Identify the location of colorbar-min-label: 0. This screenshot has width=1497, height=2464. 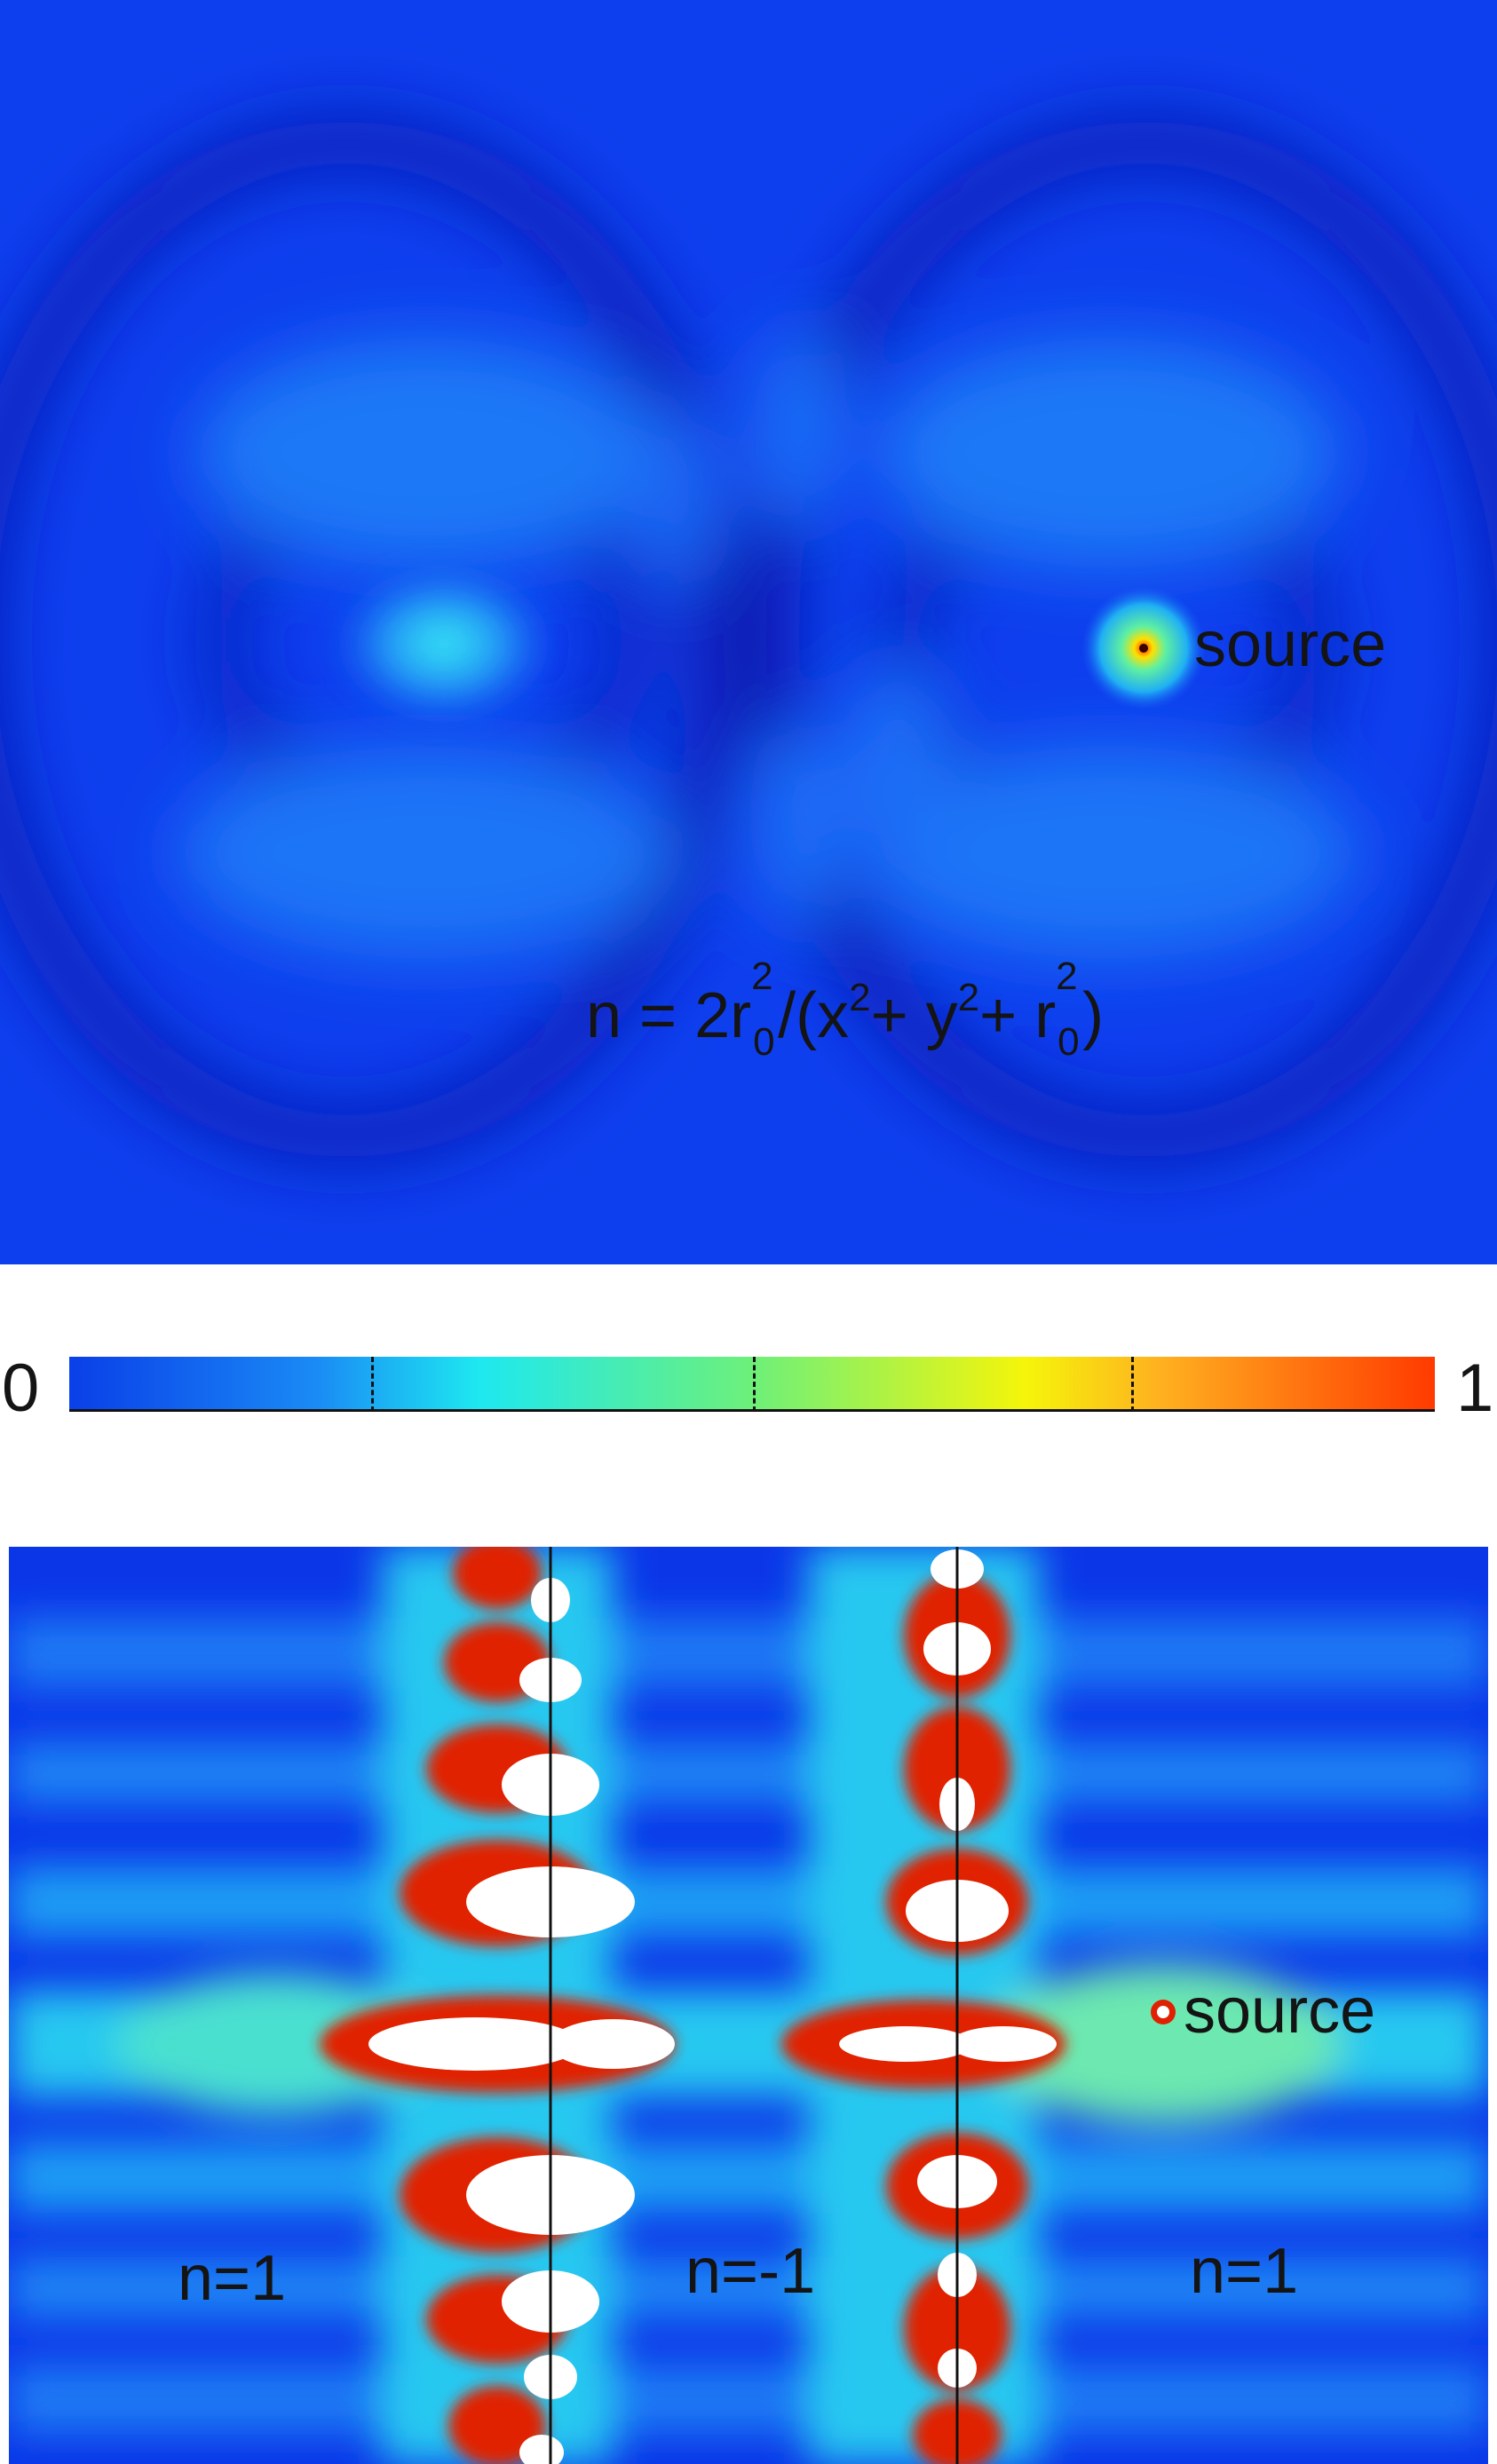
(21, 1389).